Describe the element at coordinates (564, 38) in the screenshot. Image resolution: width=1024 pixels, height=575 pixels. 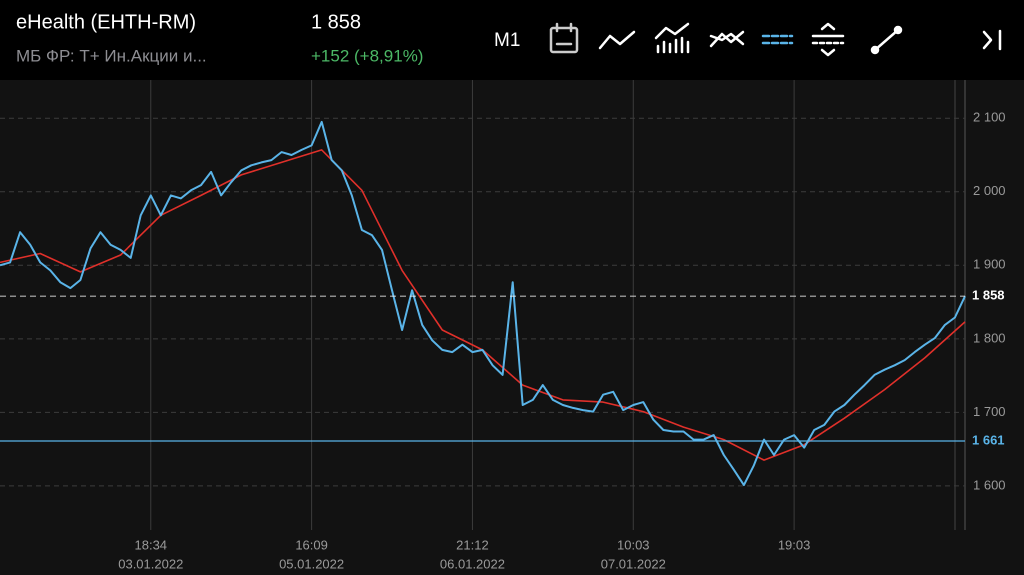
I see `calendar-button` at that location.